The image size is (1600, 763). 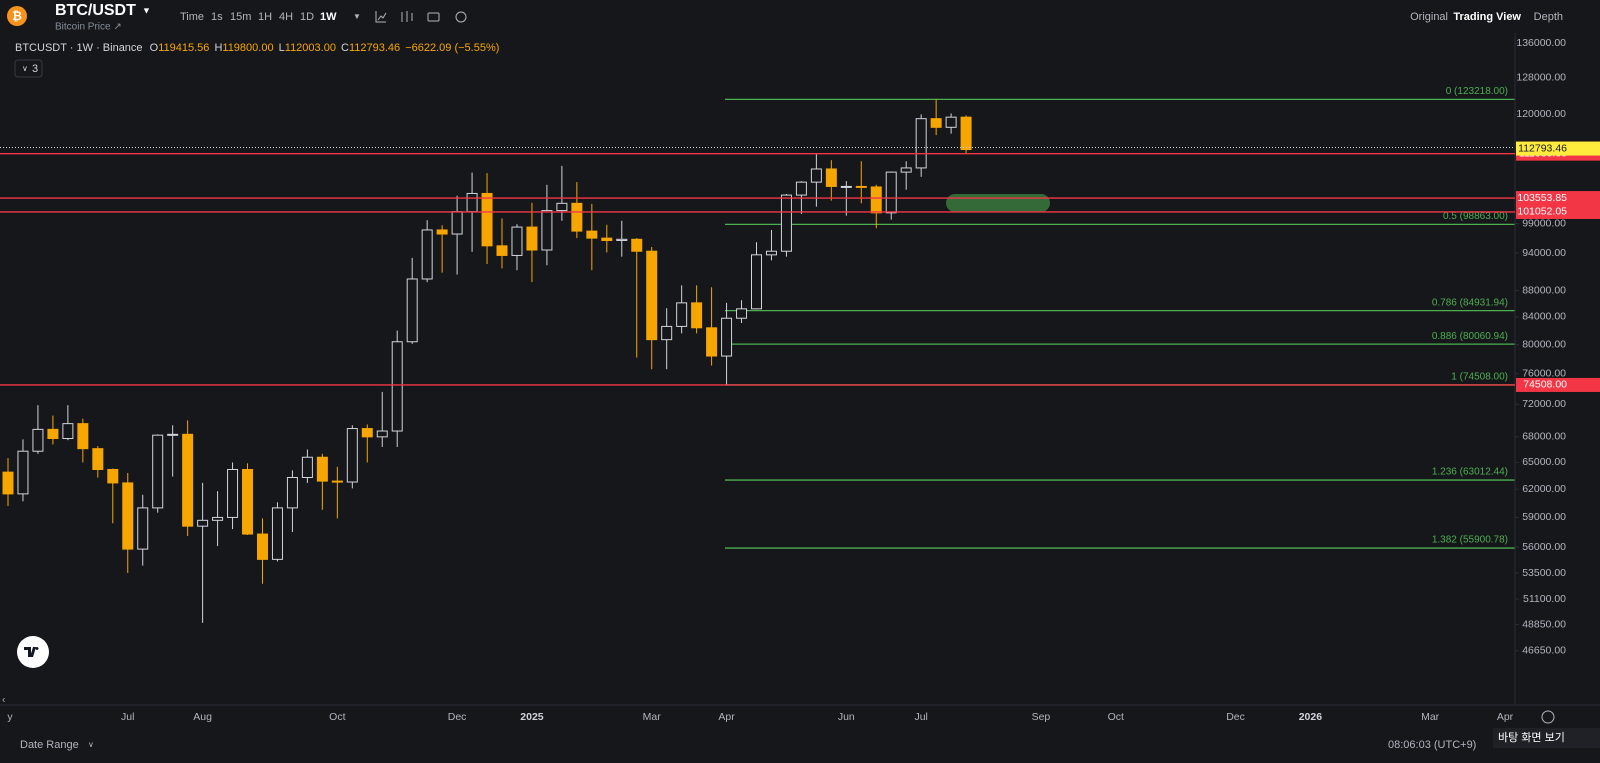 What do you see at coordinates (407, 16) in the screenshot?
I see `candle-icon` at bounding box center [407, 16].